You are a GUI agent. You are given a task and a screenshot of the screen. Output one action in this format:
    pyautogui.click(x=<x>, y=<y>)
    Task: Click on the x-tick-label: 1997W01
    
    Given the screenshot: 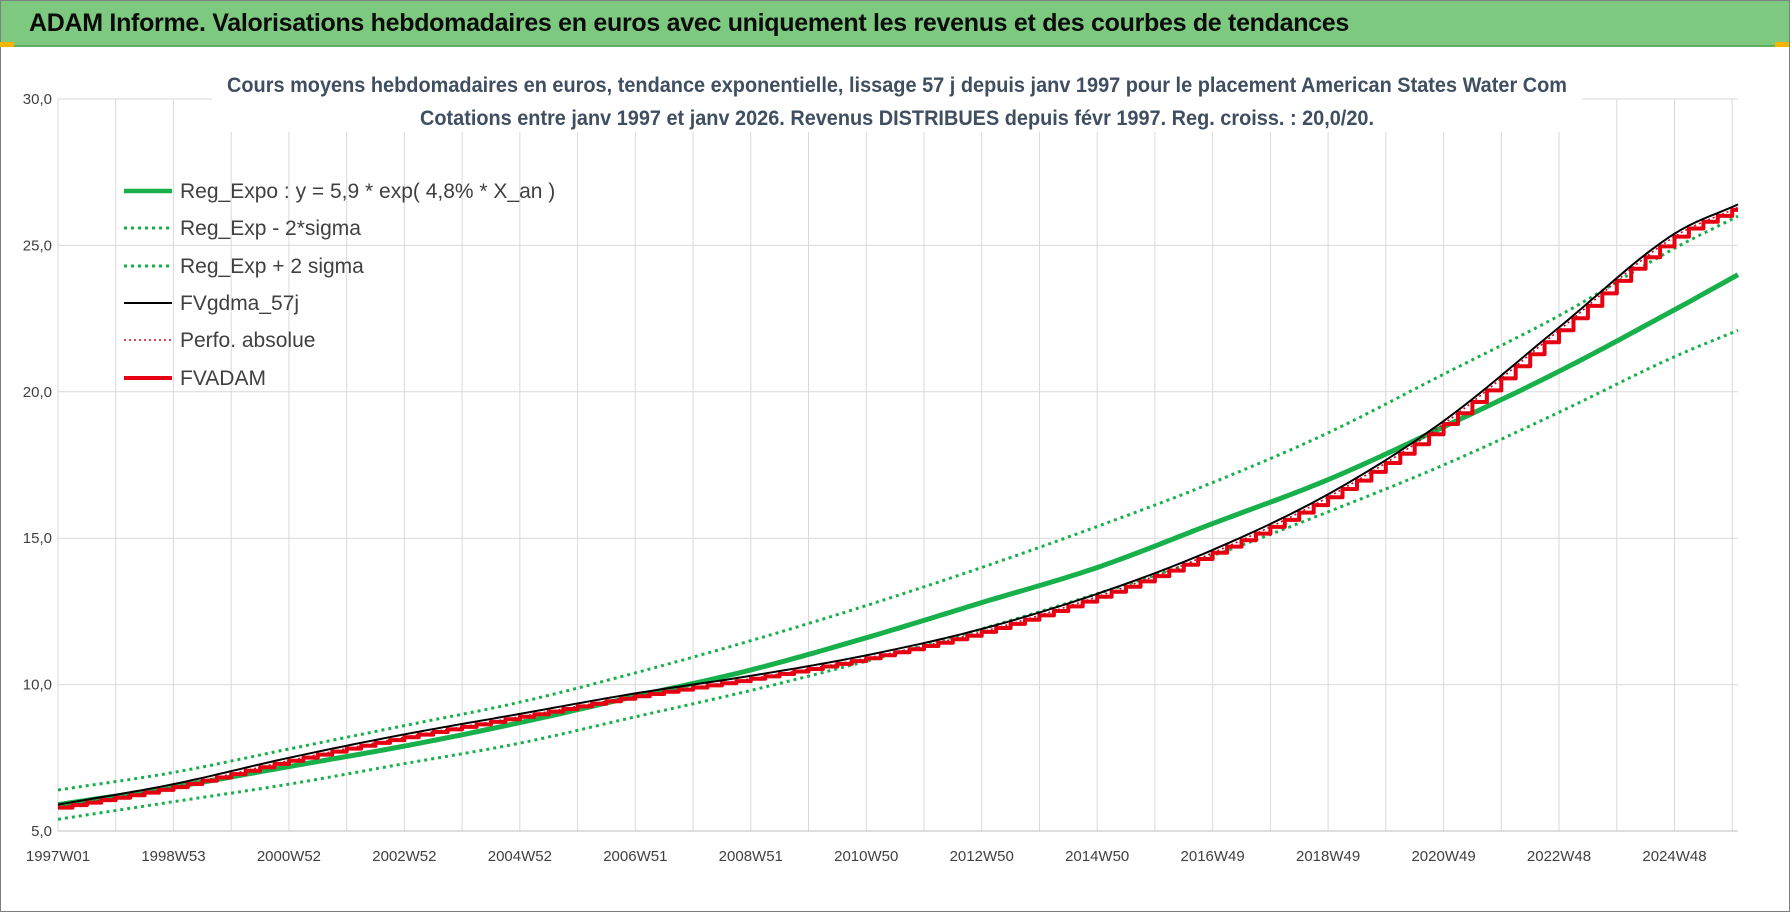 What is the action you would take?
    pyautogui.click(x=58, y=856)
    